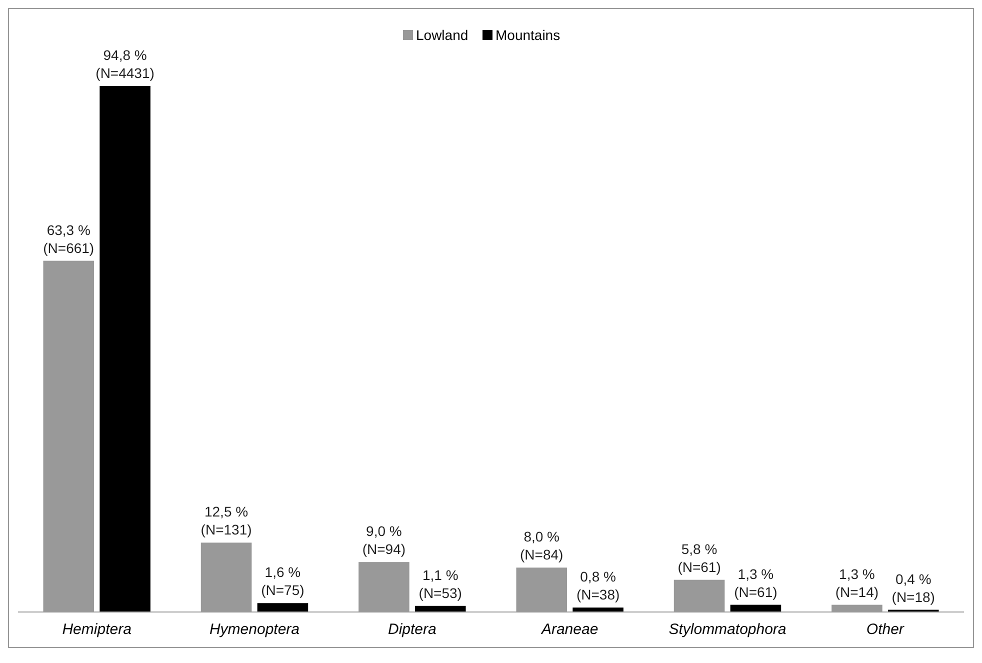  Describe the element at coordinates (68, 239) in the screenshot. I see `data-label: 63,3 % (N=661)` at that location.